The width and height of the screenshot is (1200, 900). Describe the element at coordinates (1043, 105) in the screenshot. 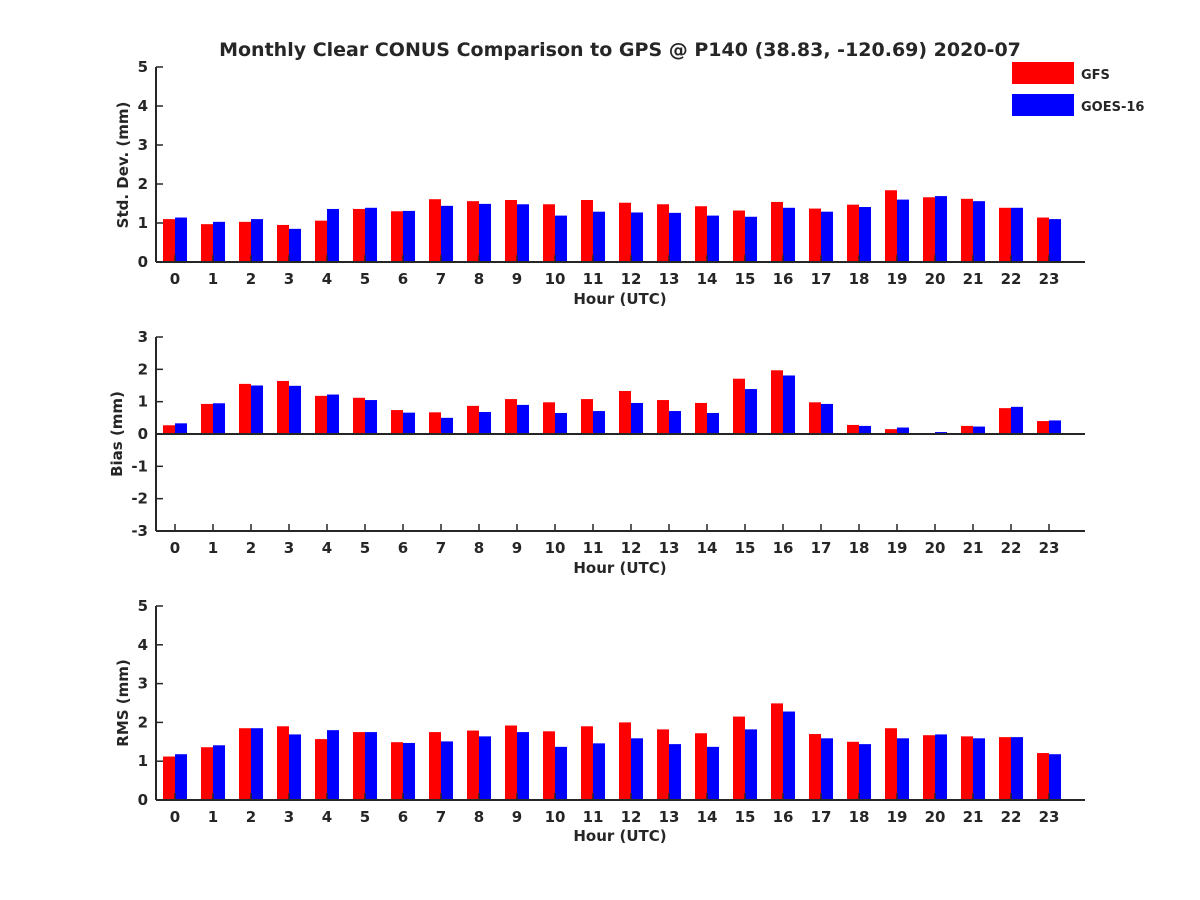

I see `legend-swatch-goes16` at that location.